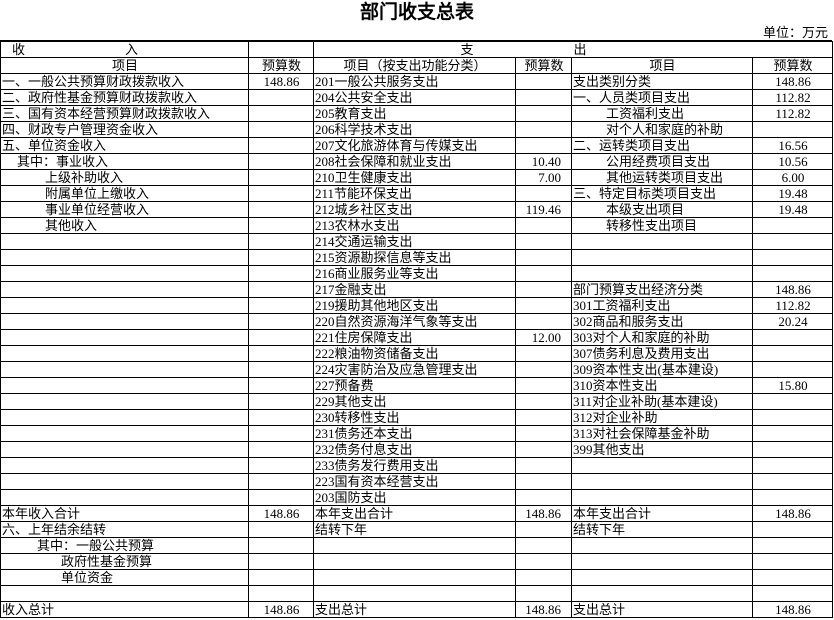 Image resolution: width=834 pixels, height=620 pixels. Describe the element at coordinates (414, 161) in the screenshot. I see `item-cell: 208社会保障和就业支出` at that location.